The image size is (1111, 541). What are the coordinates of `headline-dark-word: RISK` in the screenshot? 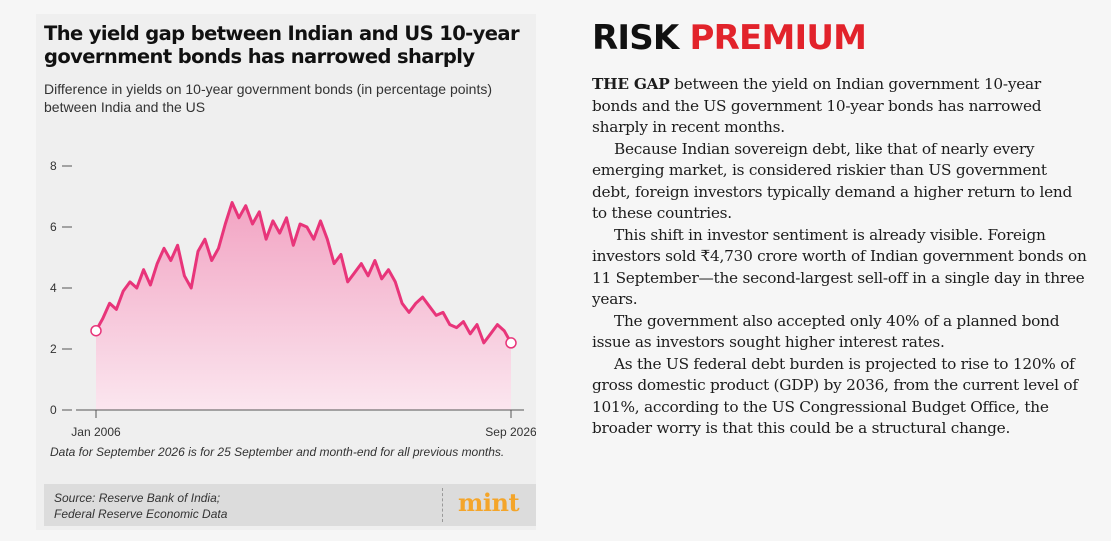 It's located at (635, 38).